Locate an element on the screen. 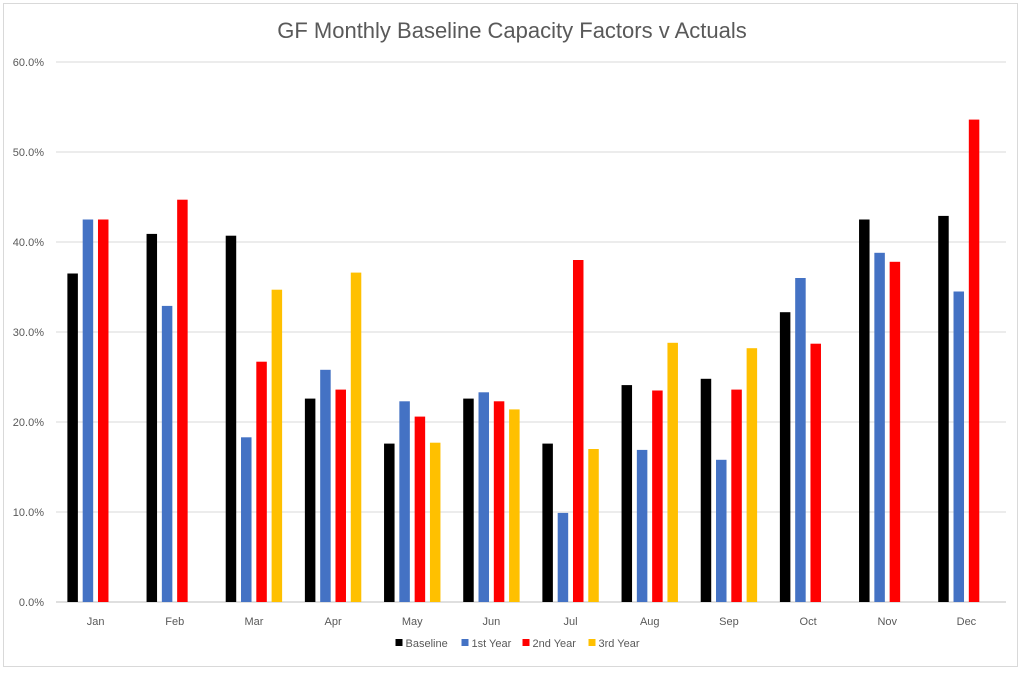 This screenshot has height=673, width=1024. bar-baseline-jan is located at coordinates (72, 437).